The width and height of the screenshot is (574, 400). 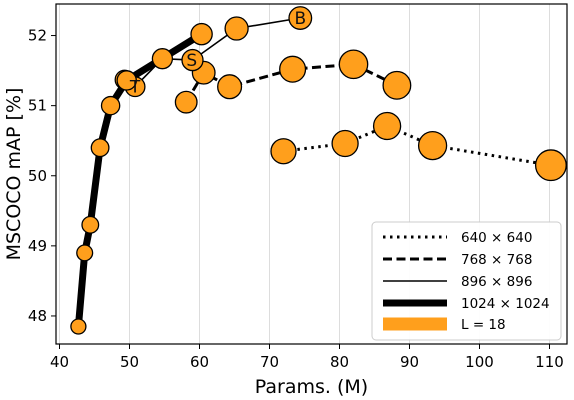 What do you see at coordinates (217, 53) in the screenshot?
I see `annotation-layer: B S T` at bounding box center [217, 53].